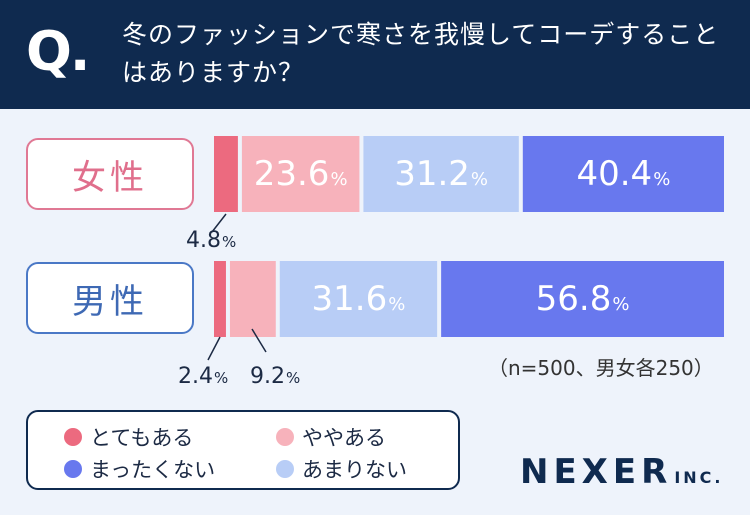  What do you see at coordinates (73, 469) in the screenshot?
I see `legend-dot-mattaku-nai` at bounding box center [73, 469].